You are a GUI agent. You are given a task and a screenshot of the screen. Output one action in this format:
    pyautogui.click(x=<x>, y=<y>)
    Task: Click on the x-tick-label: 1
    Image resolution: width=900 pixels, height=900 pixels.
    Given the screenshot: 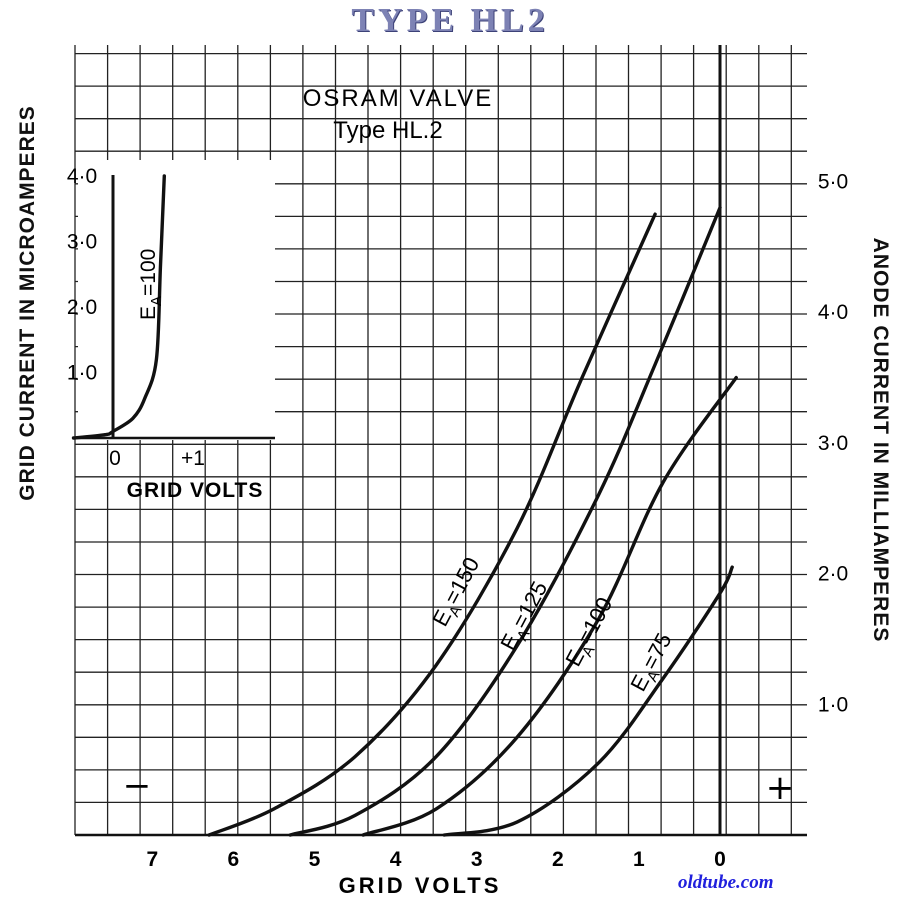 What is the action you would take?
    pyautogui.click(x=639, y=859)
    